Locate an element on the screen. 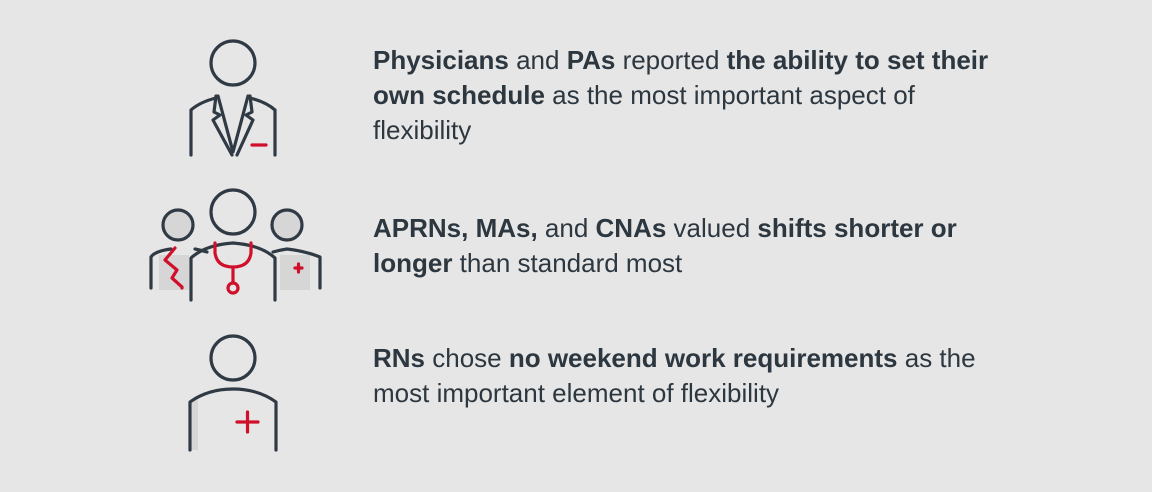 This screenshot has width=1152, height=492. physician-icon is located at coordinates (233, 98).